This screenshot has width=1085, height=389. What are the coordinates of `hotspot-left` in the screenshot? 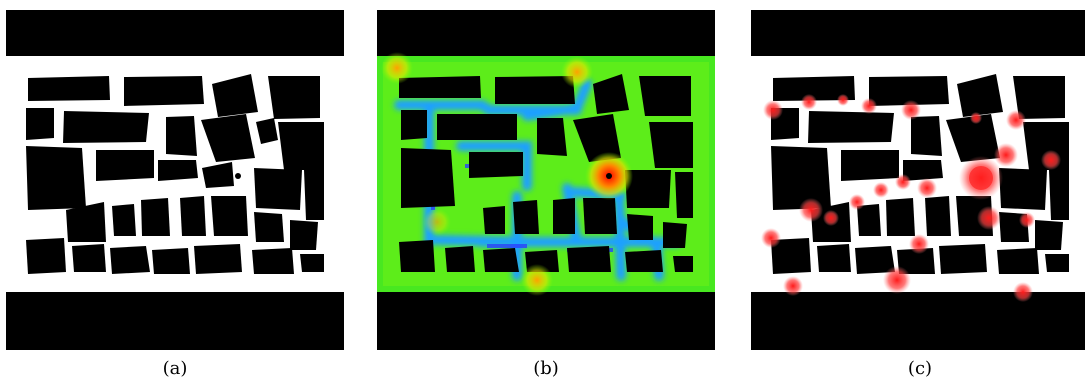 It's located at (437, 222).